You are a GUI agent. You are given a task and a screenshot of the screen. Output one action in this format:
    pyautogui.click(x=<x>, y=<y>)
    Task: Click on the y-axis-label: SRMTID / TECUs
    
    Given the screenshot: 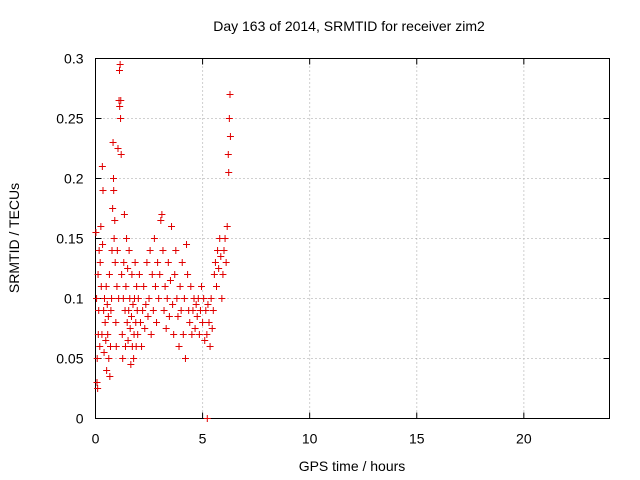 What is the action you would take?
    pyautogui.click(x=14, y=238)
    